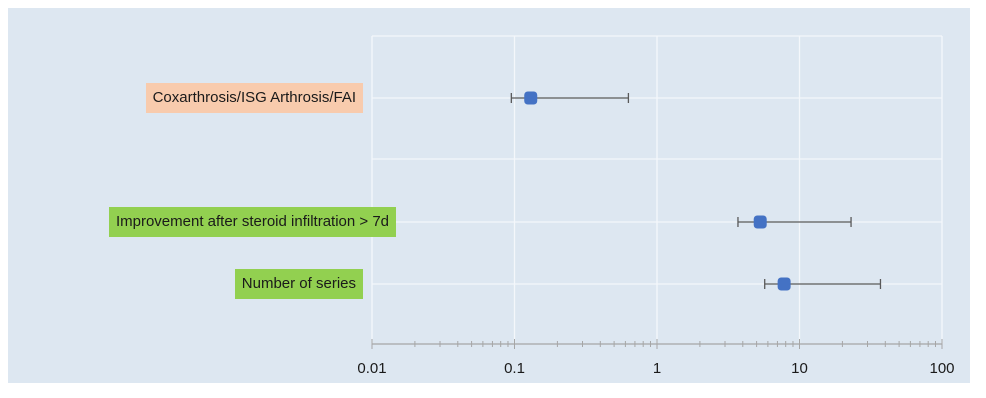 This screenshot has height=398, width=986. Describe the element at coordinates (514, 368) in the screenshot. I see `x-tick-label-1: 0.1` at that location.